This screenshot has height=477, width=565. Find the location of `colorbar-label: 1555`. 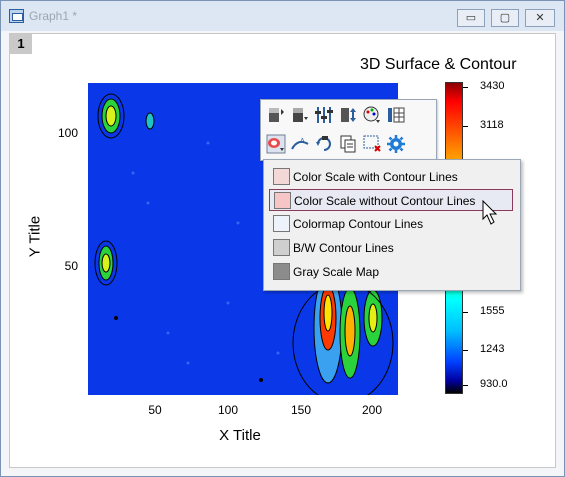

colorbar-label: 1555 is located at coordinates (492, 311).